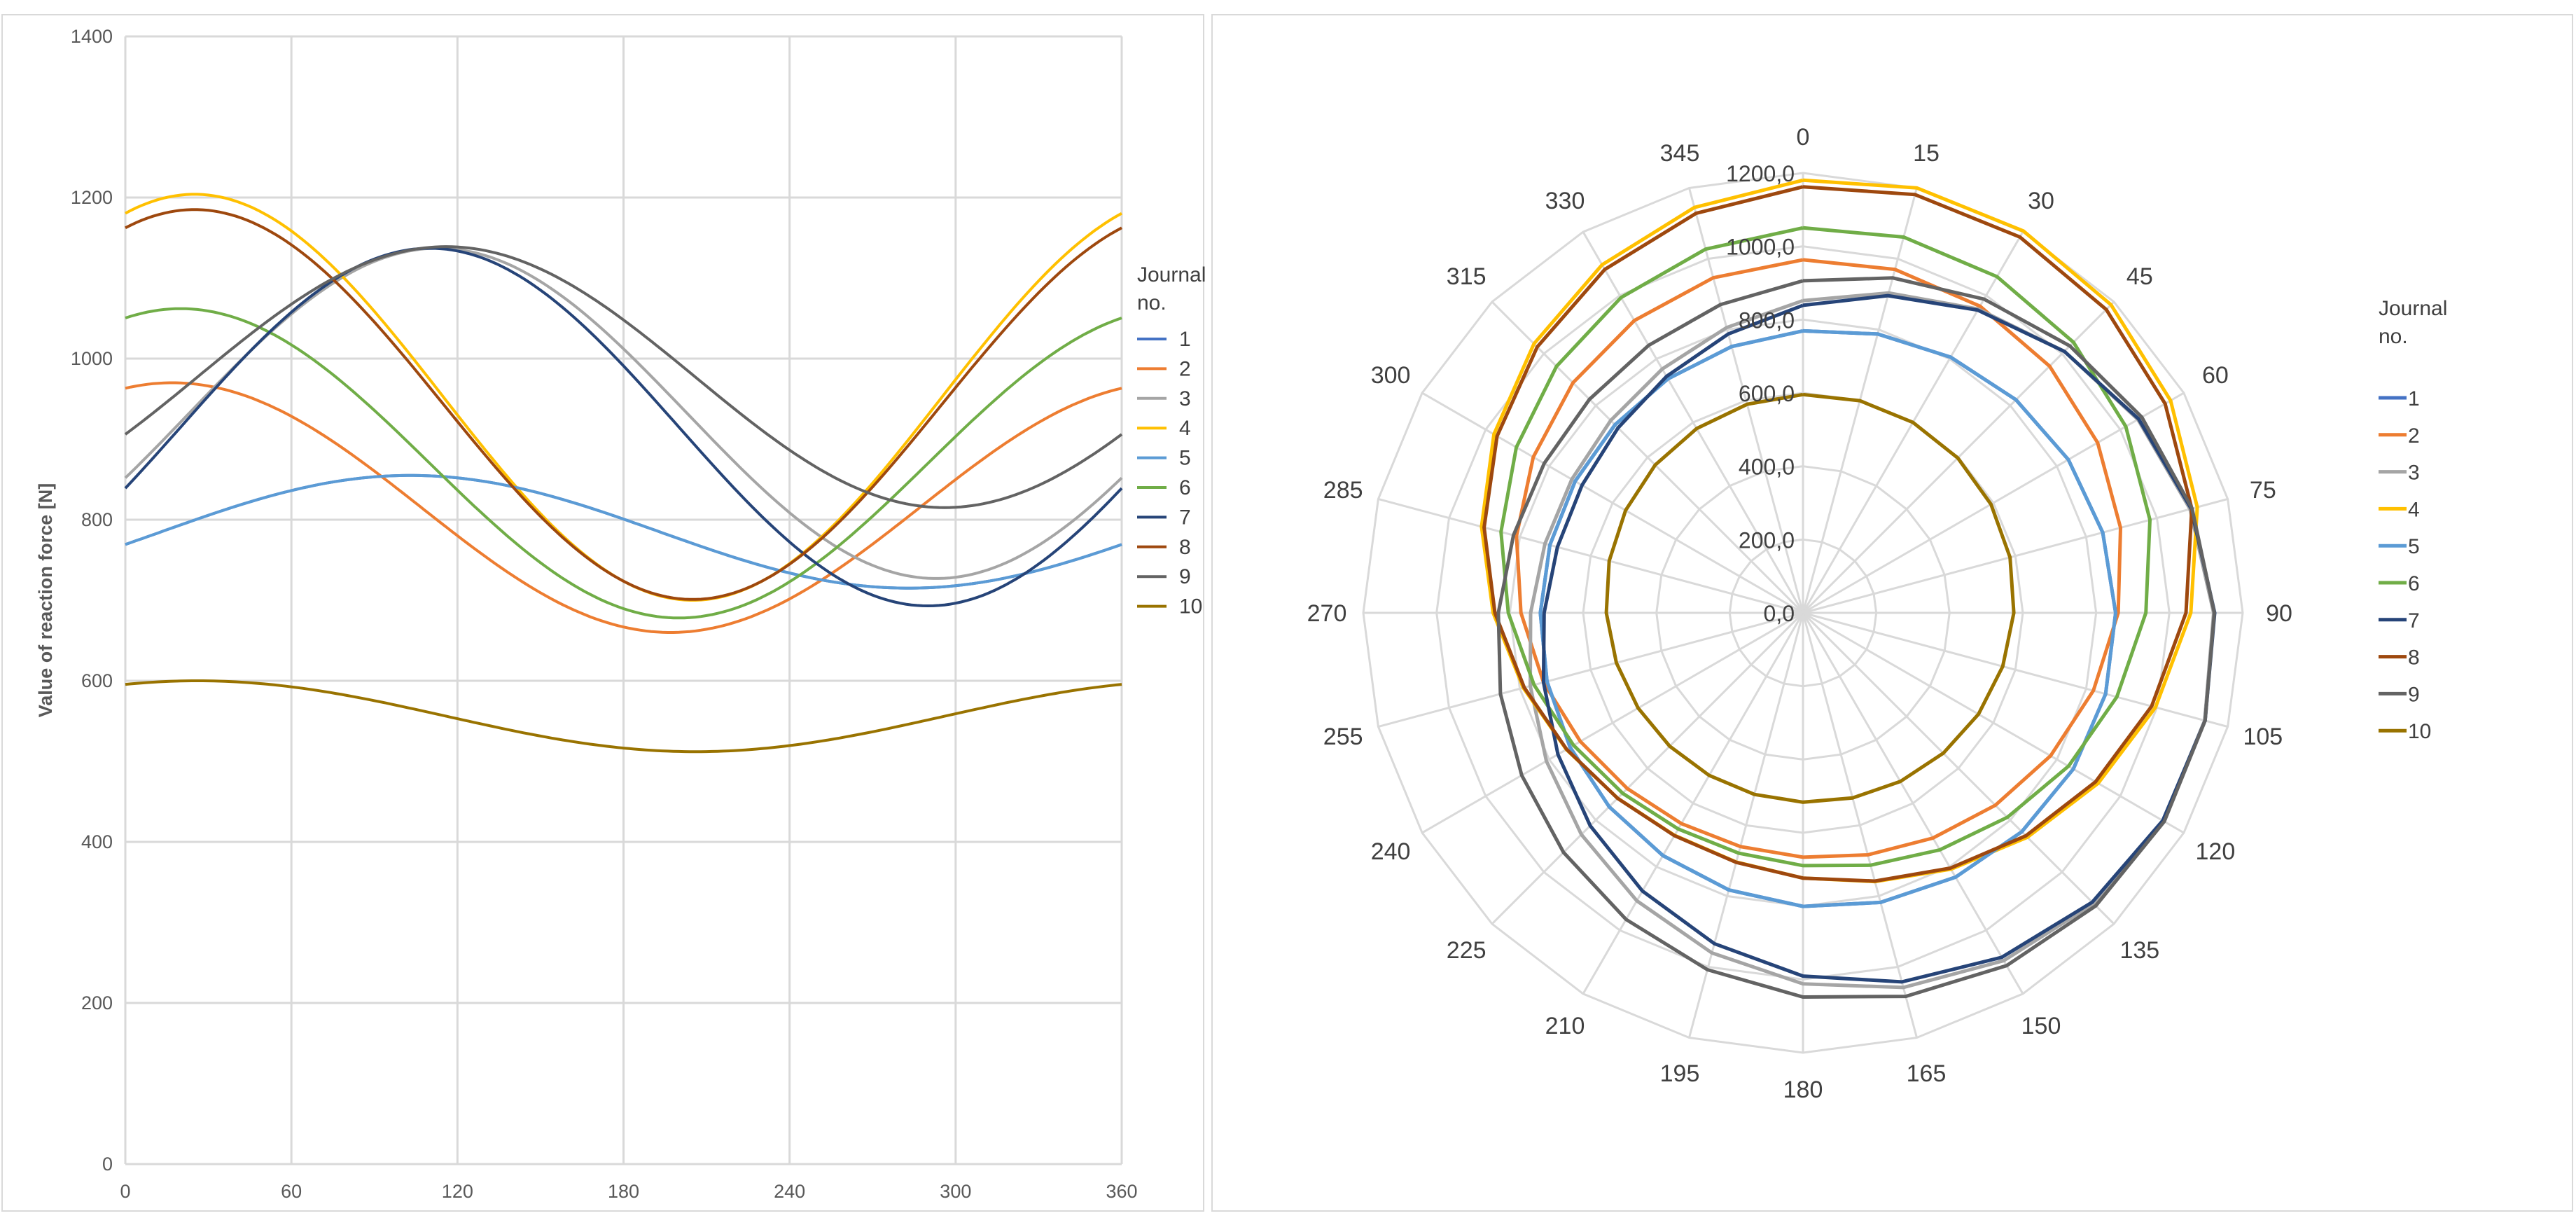 Image resolution: width=2576 pixels, height=1225 pixels. I want to click on angle-label: 120, so click(2216, 851).